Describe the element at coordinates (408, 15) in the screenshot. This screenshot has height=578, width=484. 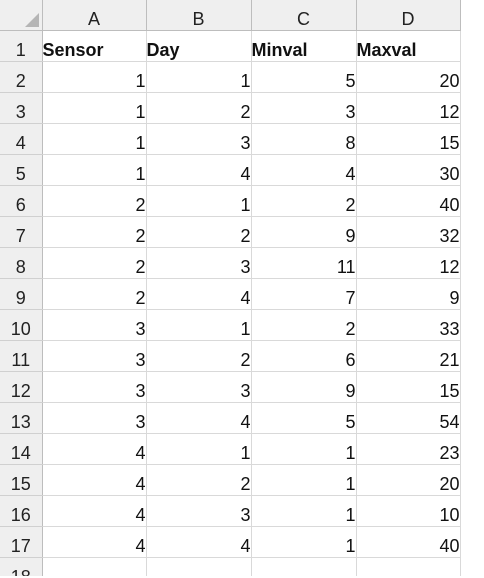
I see `column-header-d: D` at that location.